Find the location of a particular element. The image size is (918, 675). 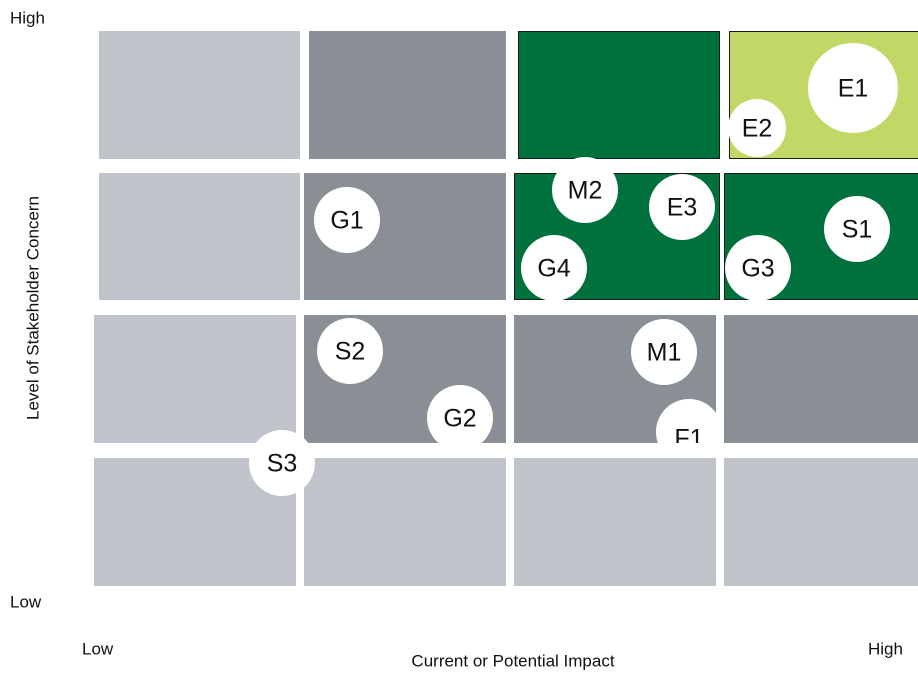

bubble-label: E2 is located at coordinates (757, 129).